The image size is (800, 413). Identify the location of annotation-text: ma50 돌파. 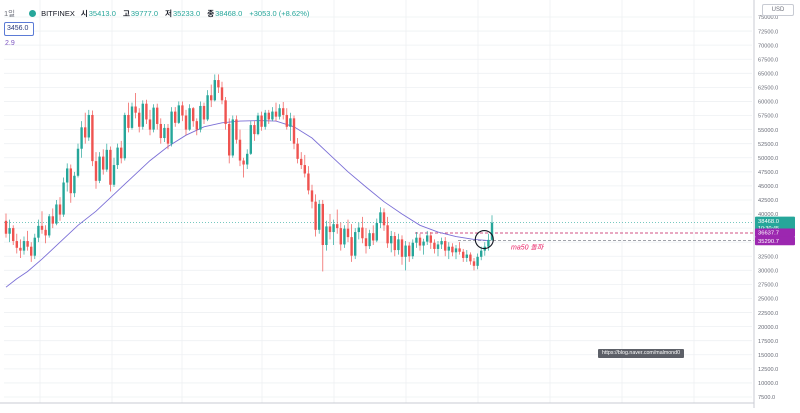
(528, 248).